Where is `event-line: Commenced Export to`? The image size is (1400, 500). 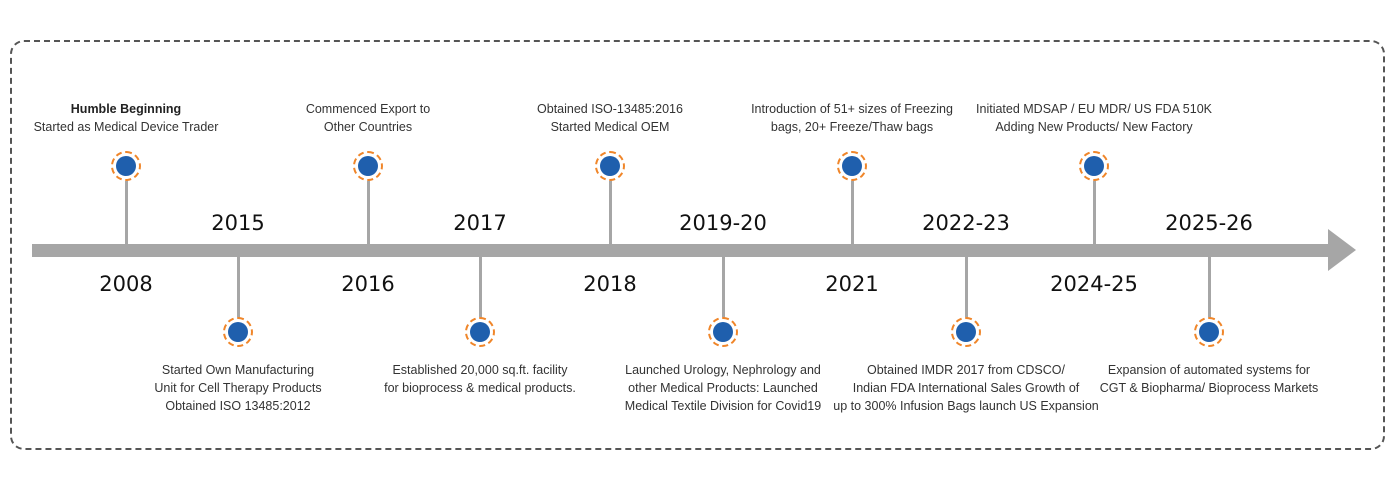
event-line: Commenced Export to is located at coordinates (368, 109).